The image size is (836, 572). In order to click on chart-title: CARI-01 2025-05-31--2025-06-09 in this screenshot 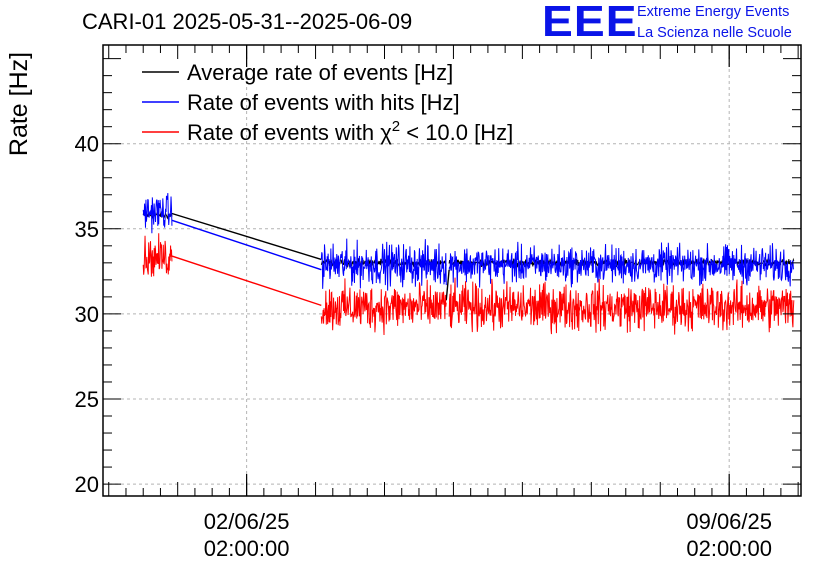, I will do `click(247, 21)`.